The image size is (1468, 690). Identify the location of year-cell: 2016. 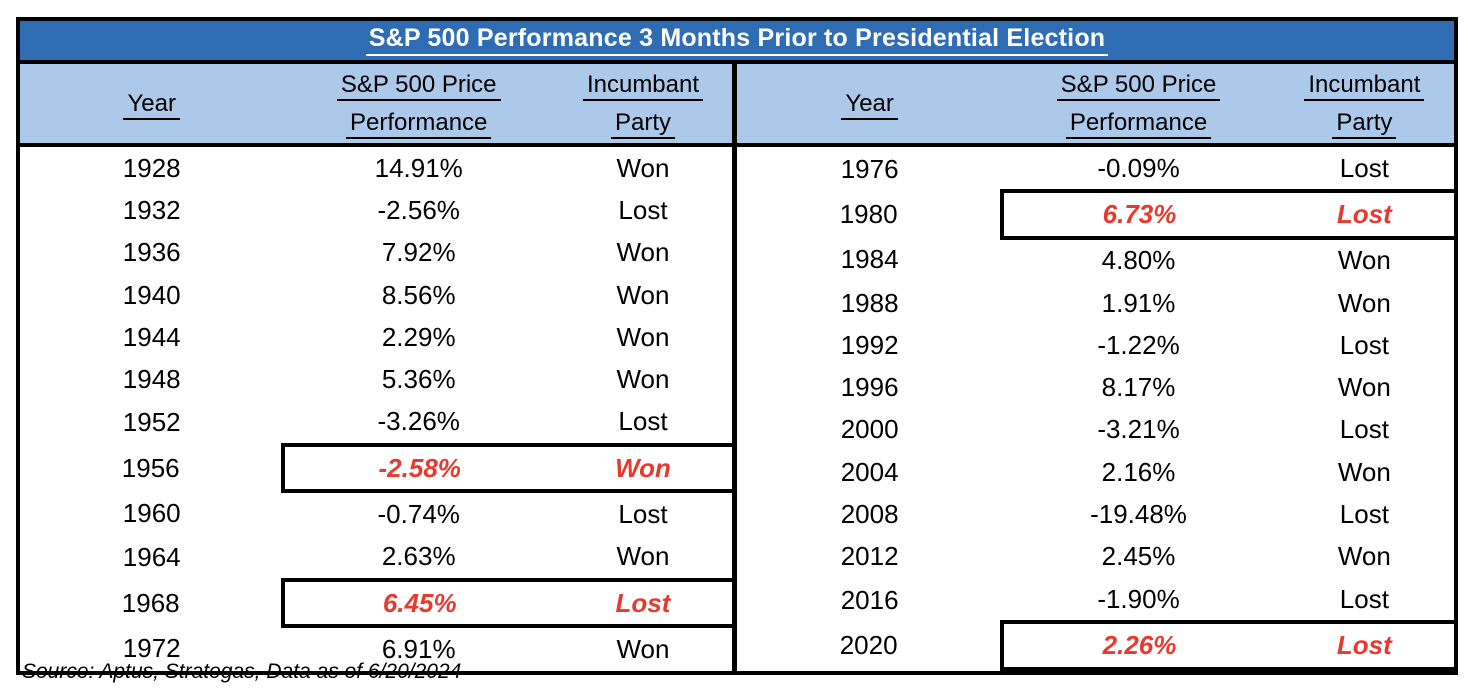
(869, 599).